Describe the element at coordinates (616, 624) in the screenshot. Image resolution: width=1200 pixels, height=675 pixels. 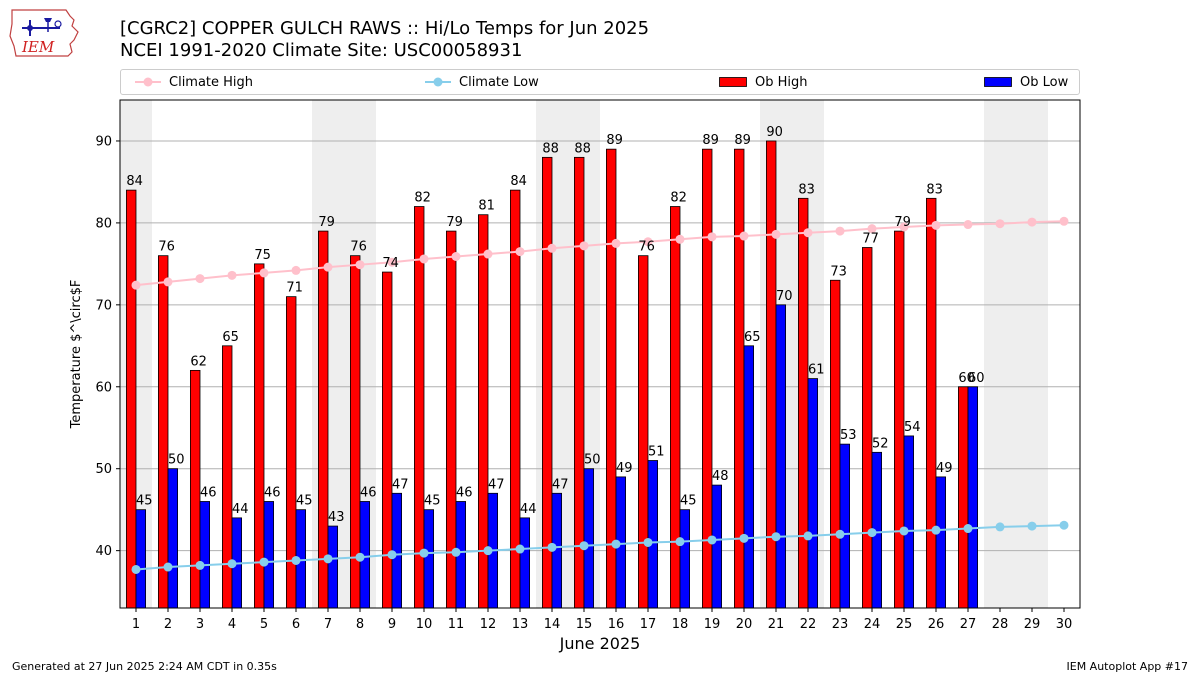
I see `x-tick-label: 16` at that location.